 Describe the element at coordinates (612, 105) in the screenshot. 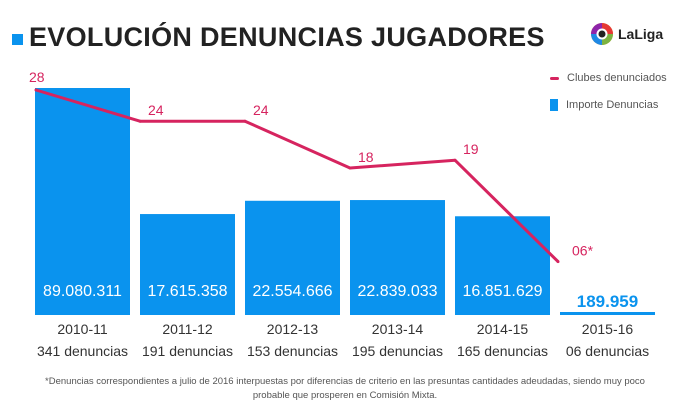

I see `legend-label: Importe Denuncias` at that location.